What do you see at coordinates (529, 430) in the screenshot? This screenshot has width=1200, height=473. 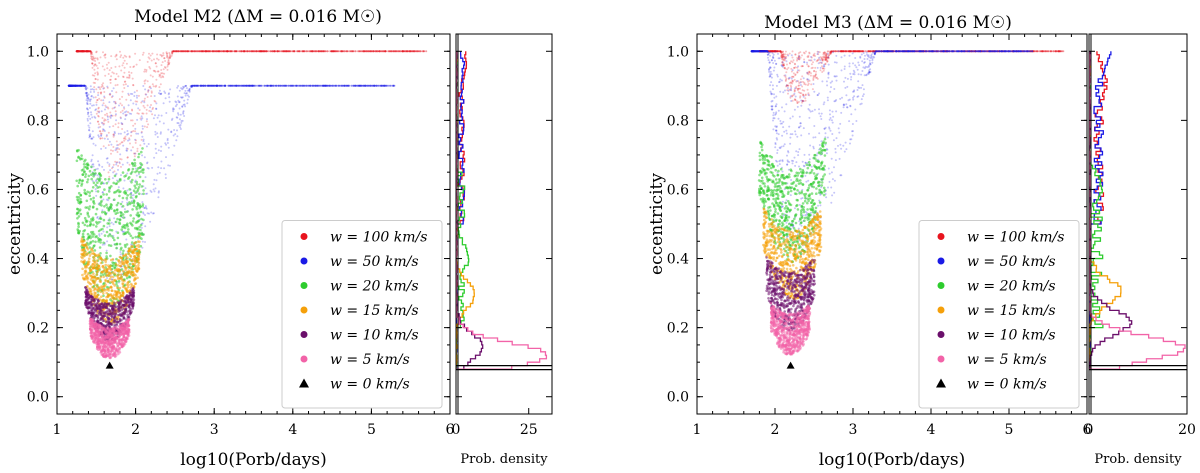 I see `hist-x-tick-label: 25` at bounding box center [529, 430].